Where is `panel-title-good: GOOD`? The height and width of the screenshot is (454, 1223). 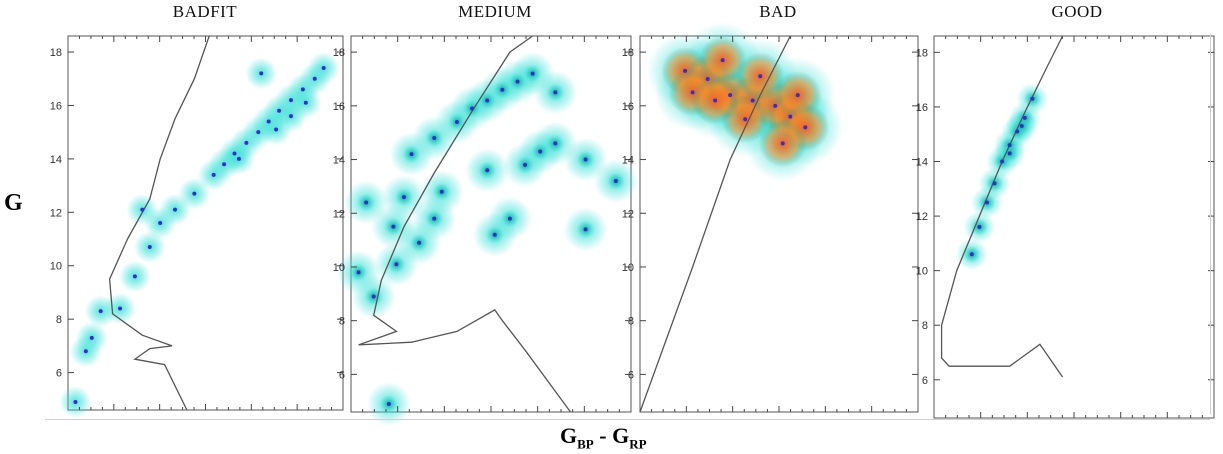
panel-title-good: GOOD is located at coordinates (1077, 11).